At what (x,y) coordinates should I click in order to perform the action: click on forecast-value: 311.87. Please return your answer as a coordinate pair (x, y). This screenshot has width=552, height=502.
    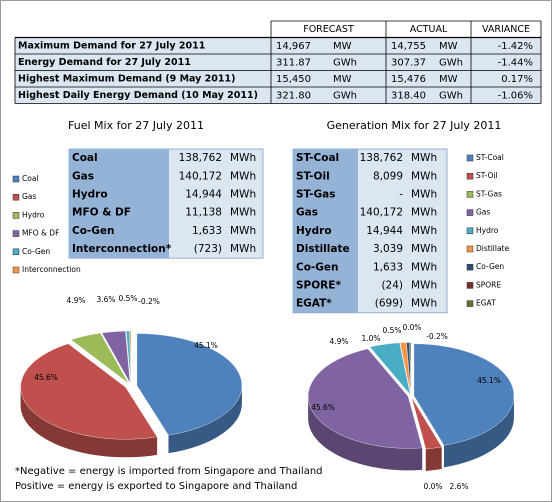
    Looking at the image, I should click on (293, 62).